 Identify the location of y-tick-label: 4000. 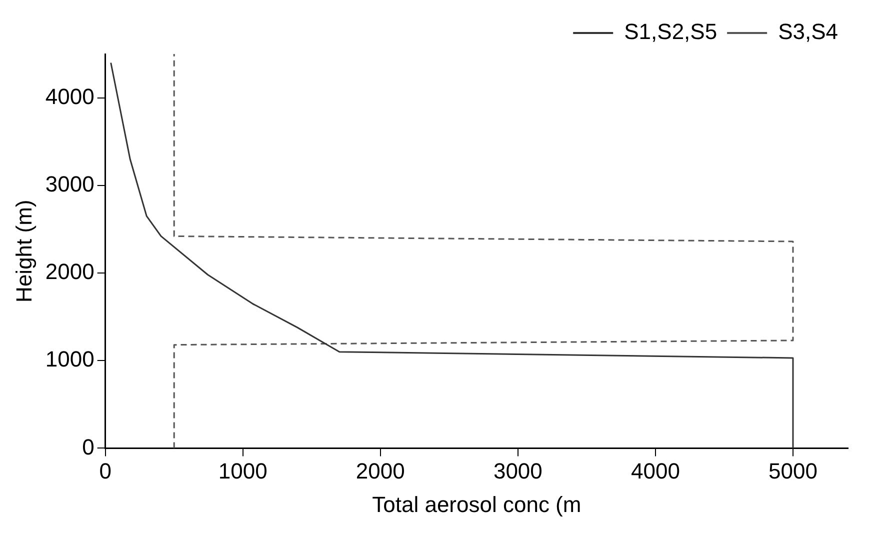
(69, 96).